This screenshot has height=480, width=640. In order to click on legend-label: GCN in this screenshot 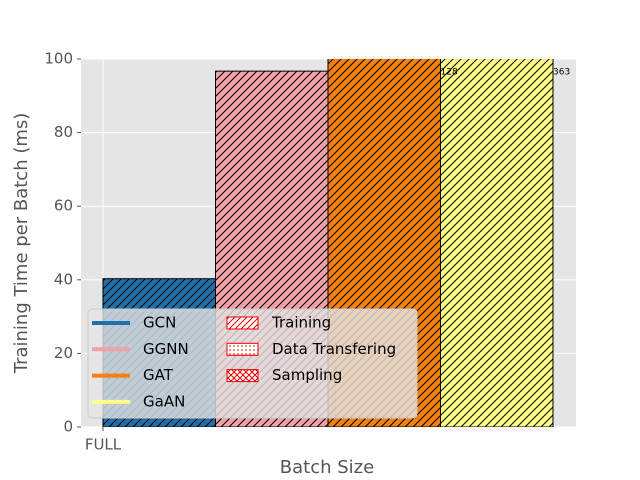, I will do `click(159, 323)`.